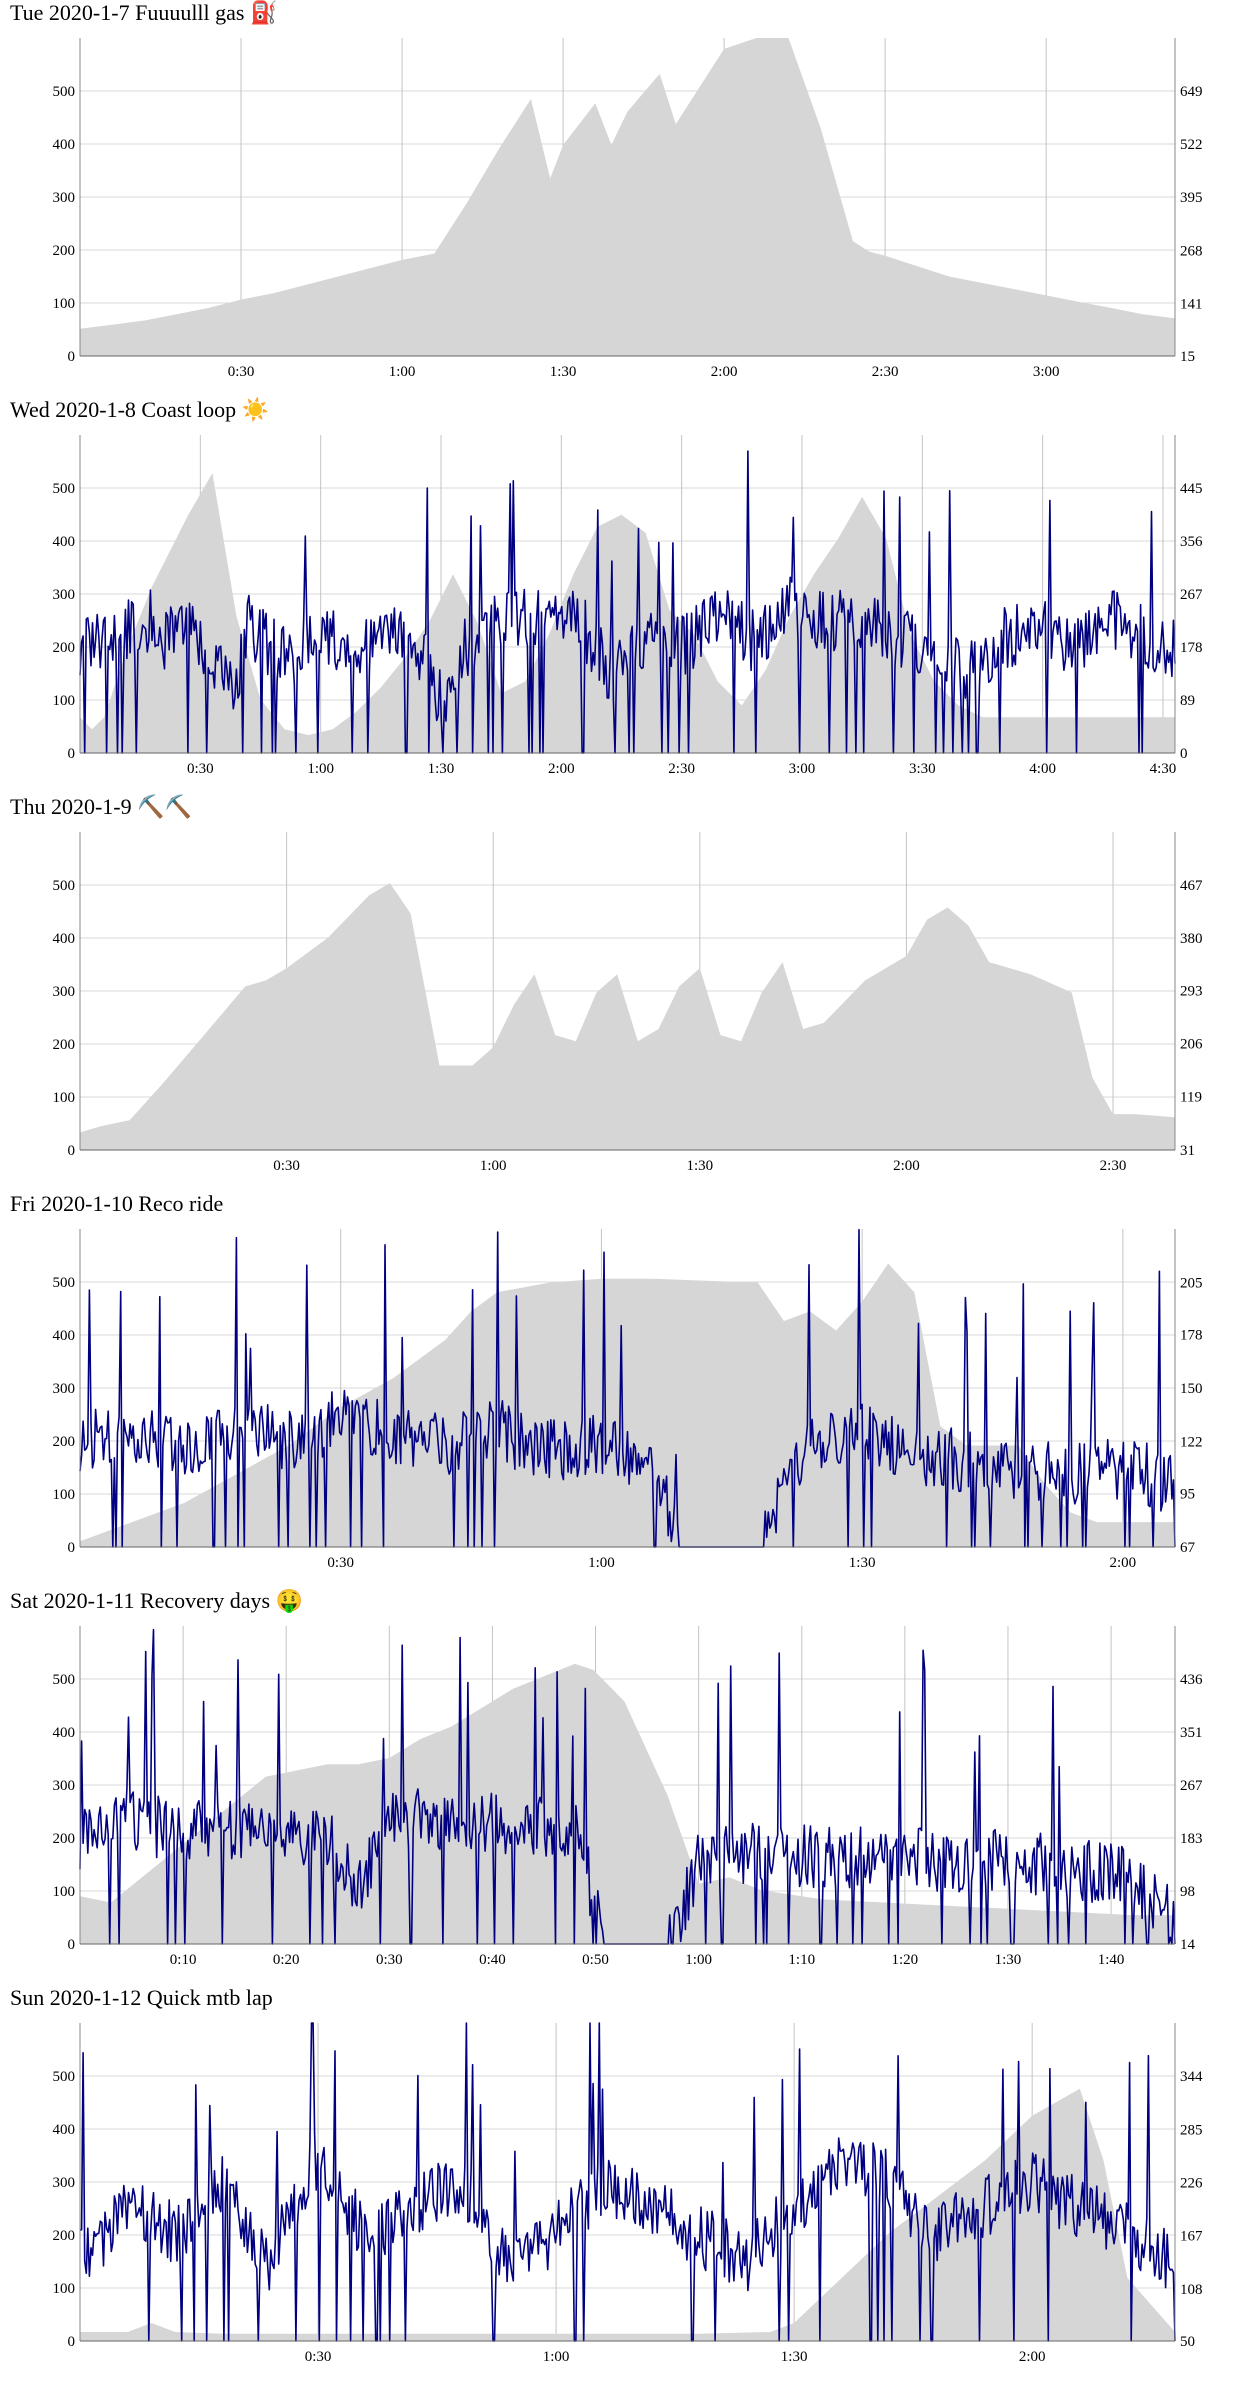  What do you see at coordinates (1111, 1960) in the screenshot?
I see `x-tick-label: 1:40` at bounding box center [1111, 1960].